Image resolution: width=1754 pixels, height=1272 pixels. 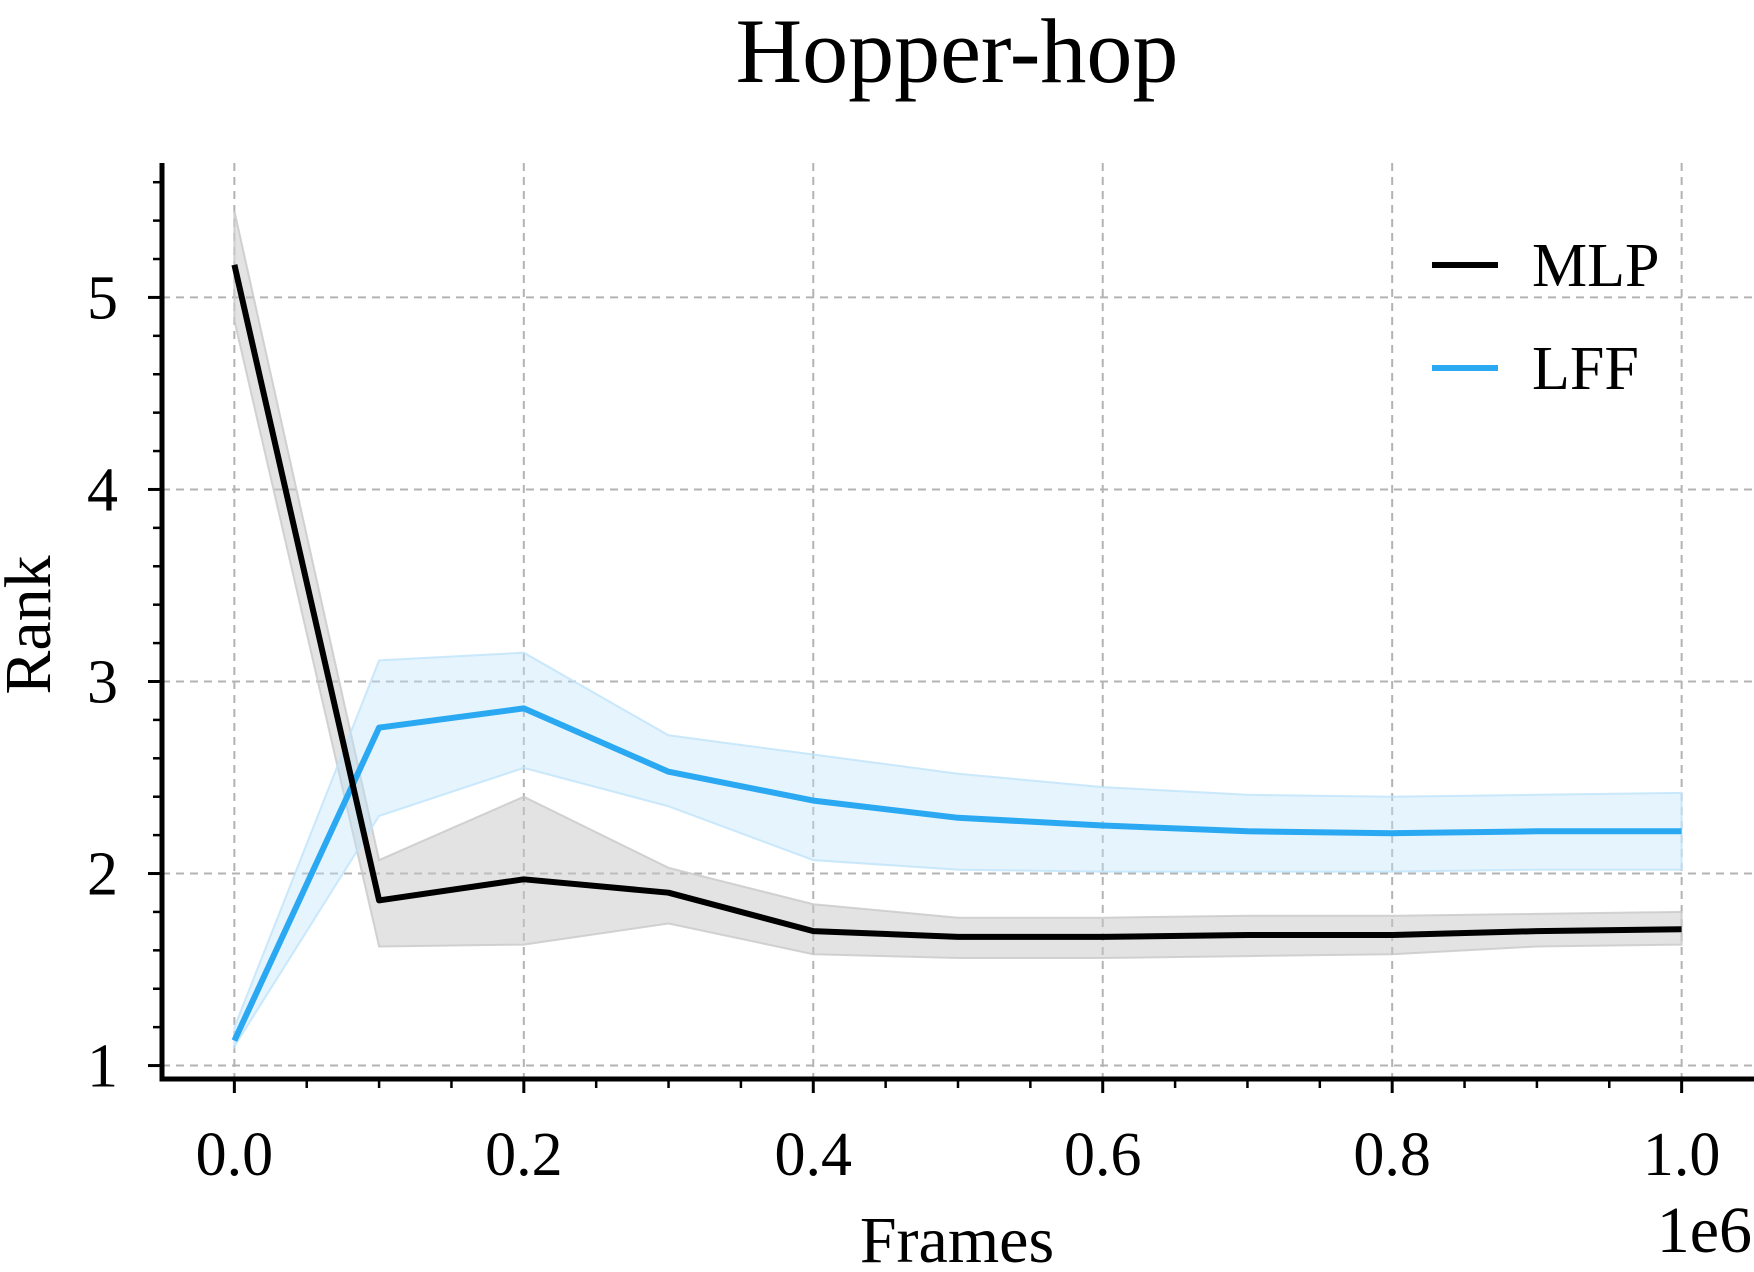 What do you see at coordinates (524, 1155) in the screenshot?
I see `x-tick-label: 0.2` at bounding box center [524, 1155].